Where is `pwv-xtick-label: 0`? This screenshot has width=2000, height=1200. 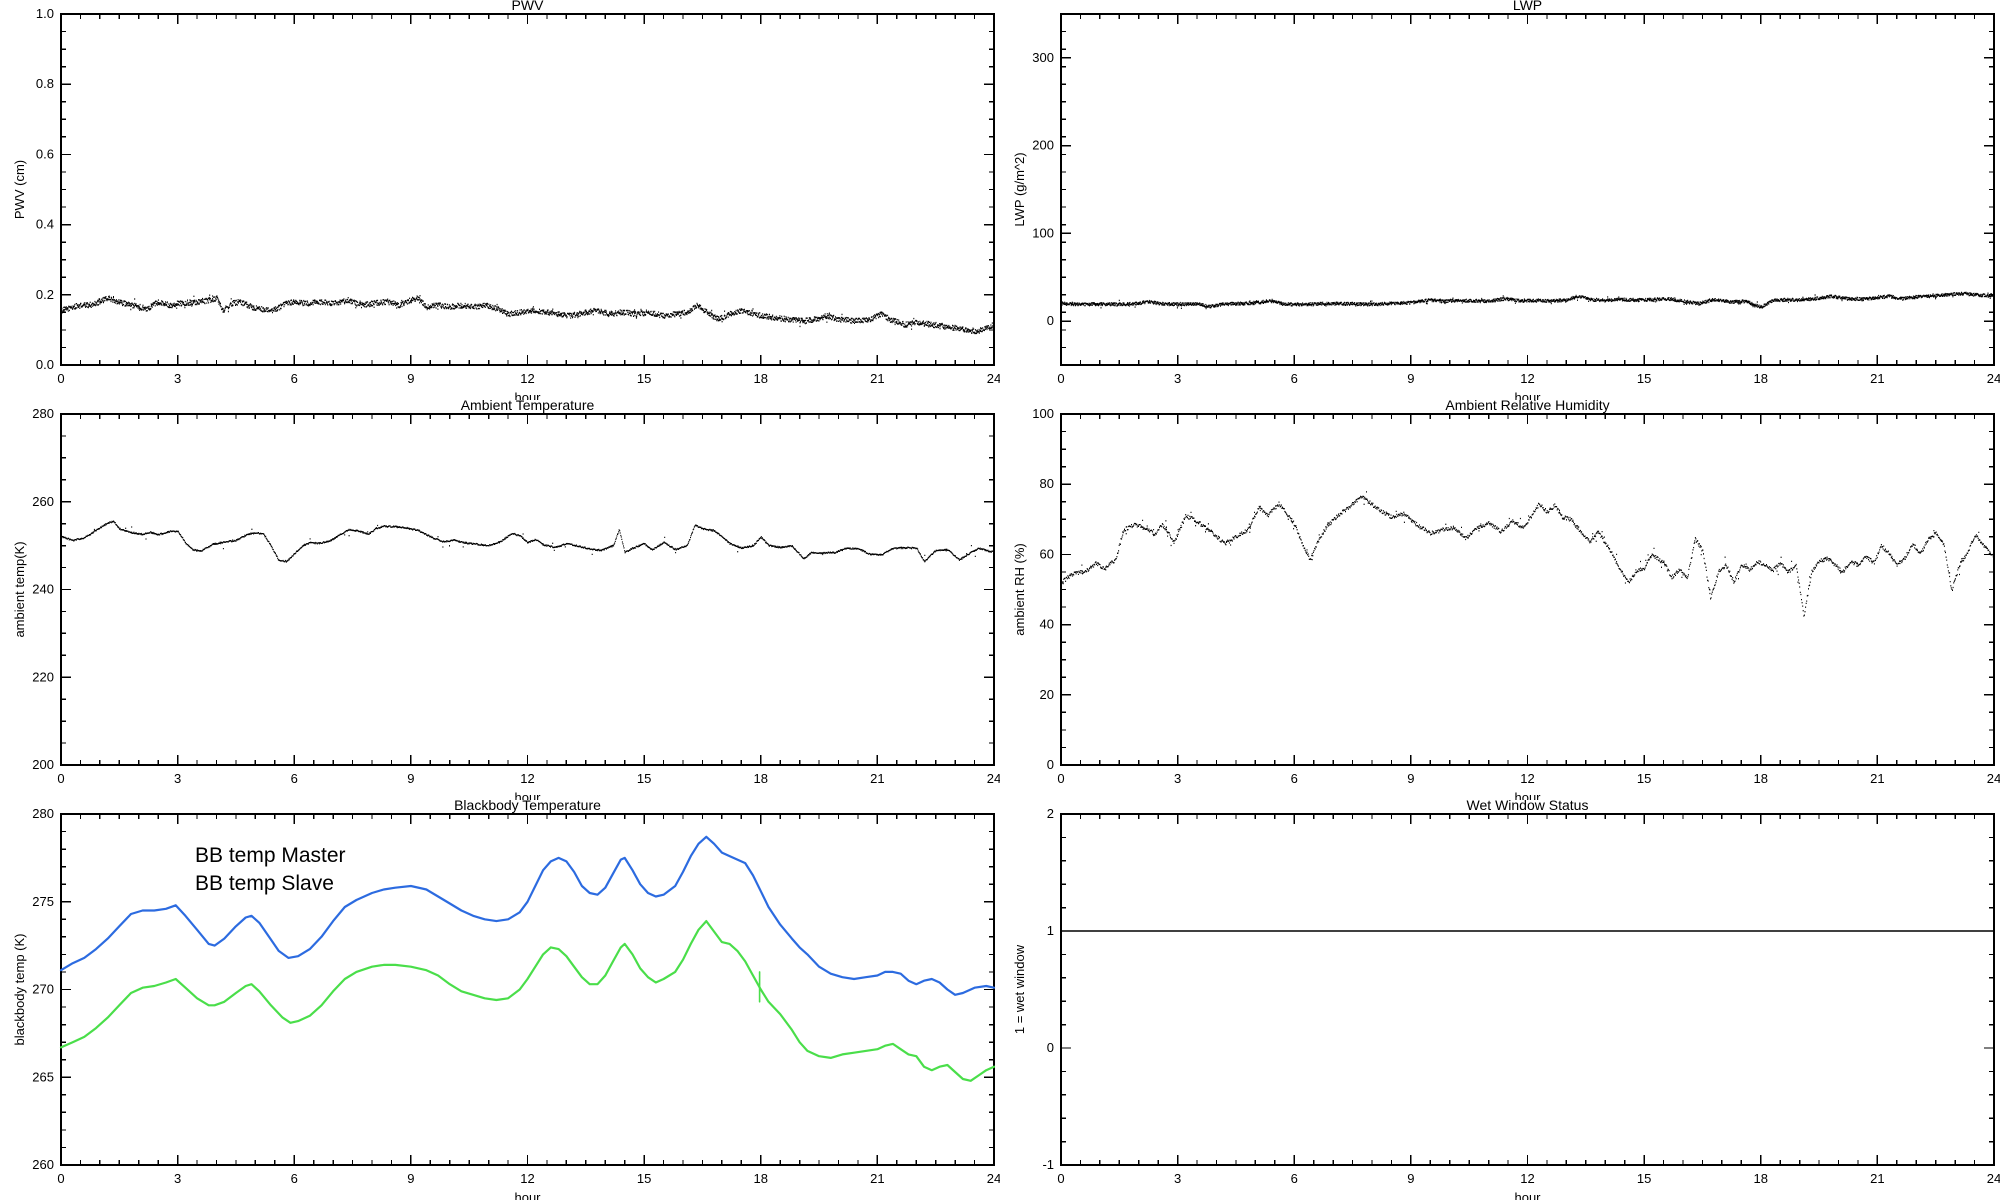
pwv-xtick-label: 0 is located at coordinates (60, 378).